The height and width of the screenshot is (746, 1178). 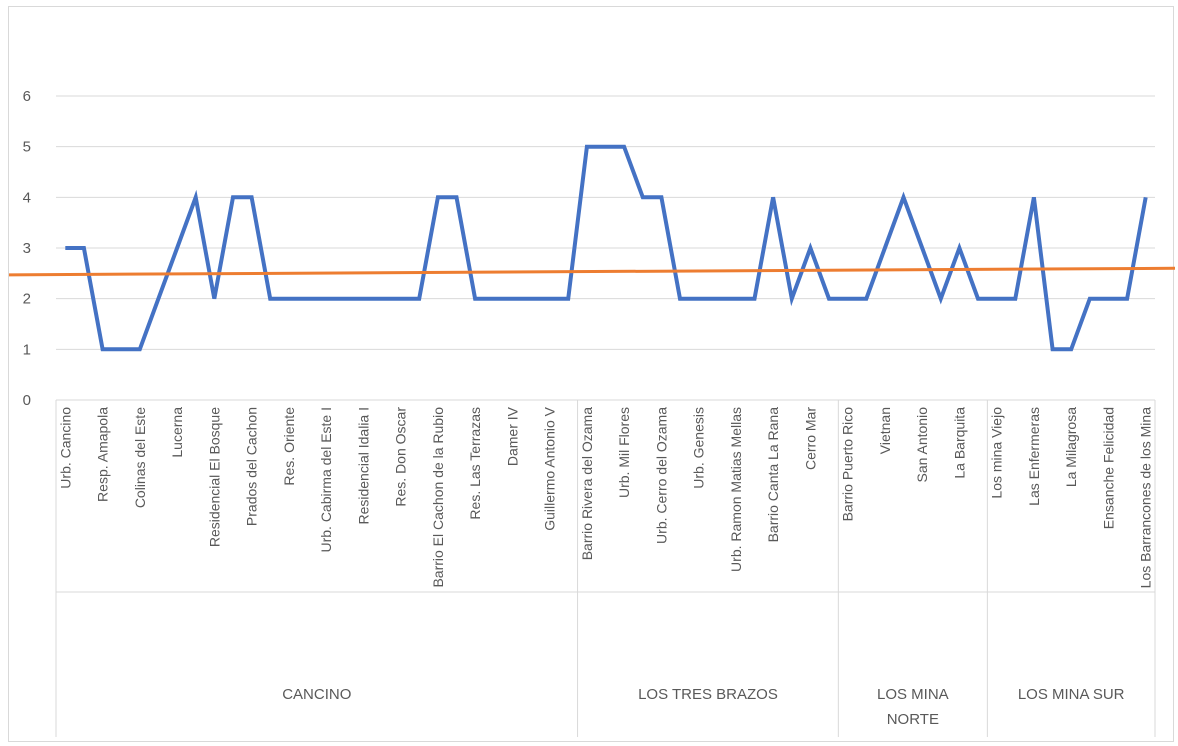 I want to click on y-tick-label: 0, so click(x=27, y=400).